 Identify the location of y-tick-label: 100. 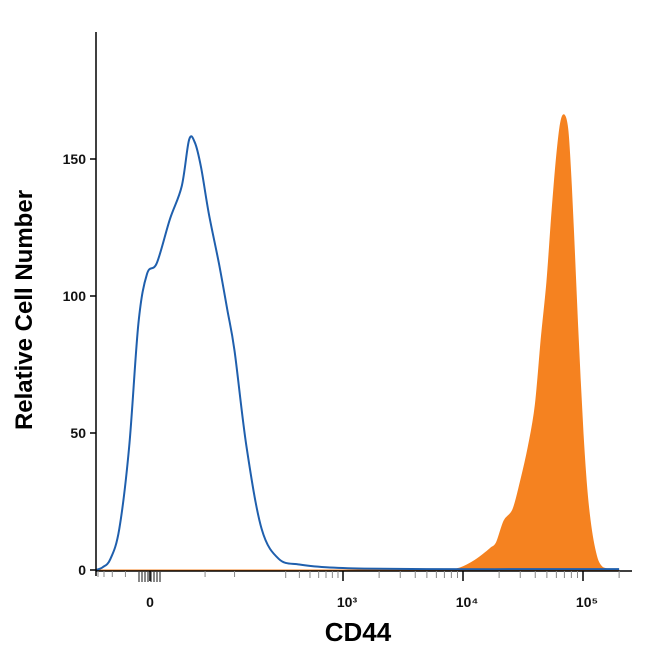
(75, 296).